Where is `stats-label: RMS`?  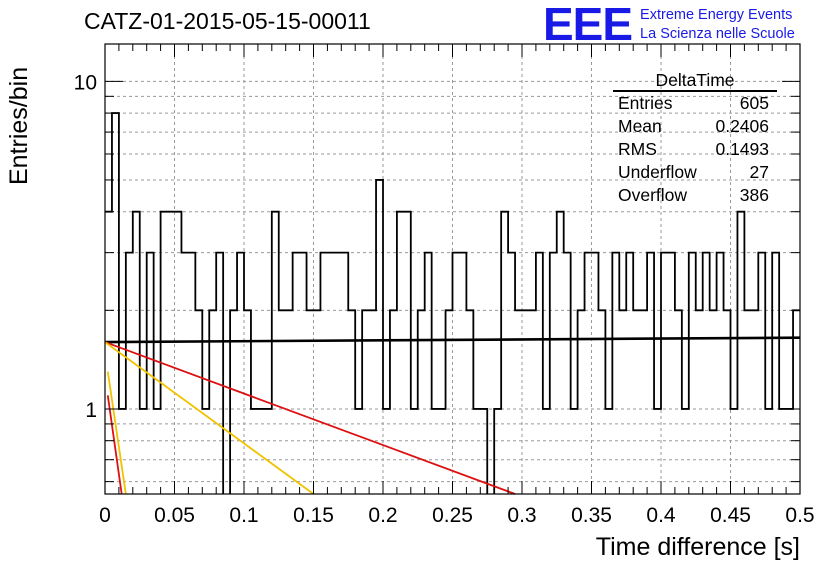
stats-label: RMS is located at coordinates (637, 149).